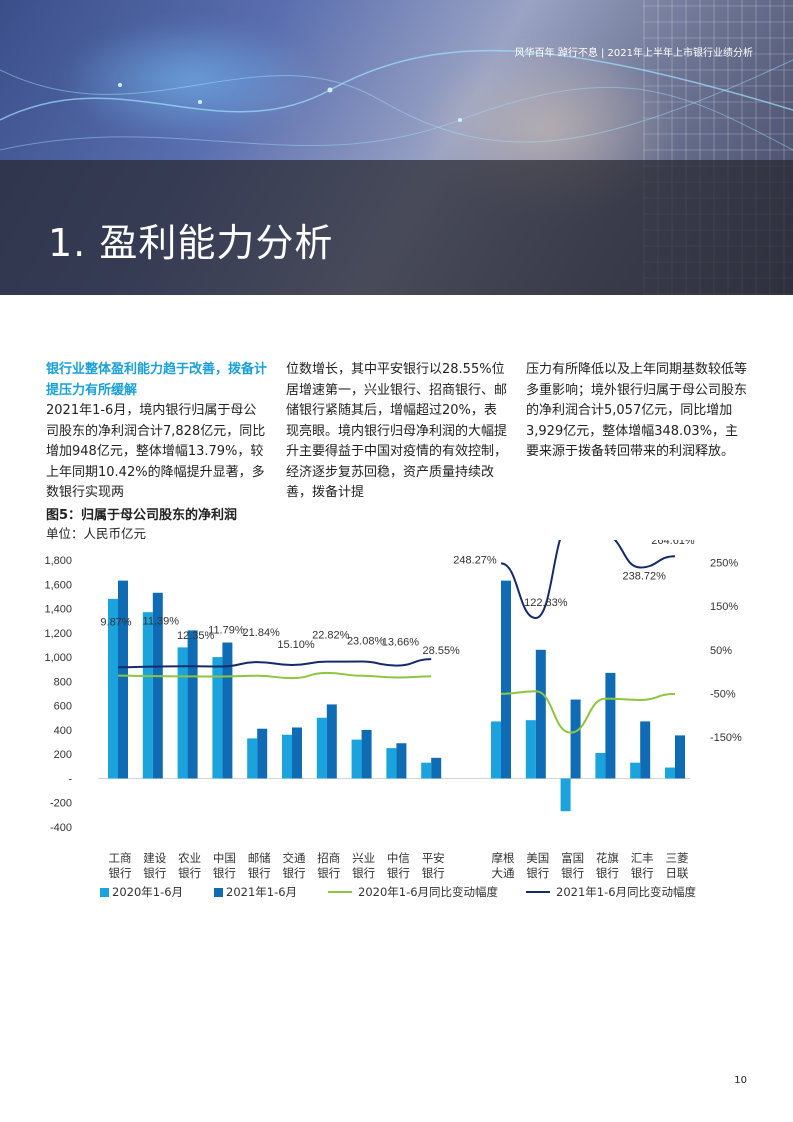 This screenshot has width=793, height=1122. Describe the element at coordinates (626, 892) in the screenshot. I see `legend-label-2021-yoy: 2021年1-6月同比变动幅度` at that location.